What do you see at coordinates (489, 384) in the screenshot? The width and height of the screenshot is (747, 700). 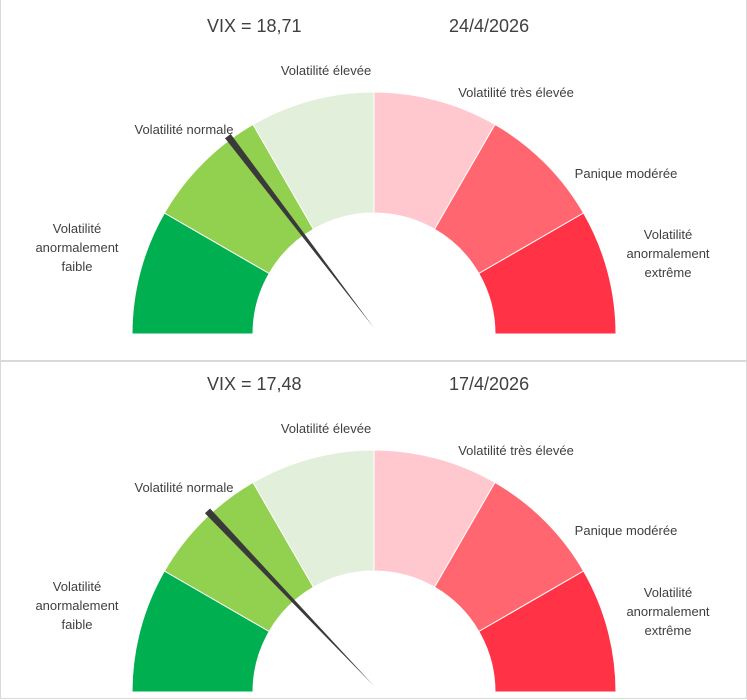 I see `date-title: 17/4/2026` at bounding box center [489, 384].